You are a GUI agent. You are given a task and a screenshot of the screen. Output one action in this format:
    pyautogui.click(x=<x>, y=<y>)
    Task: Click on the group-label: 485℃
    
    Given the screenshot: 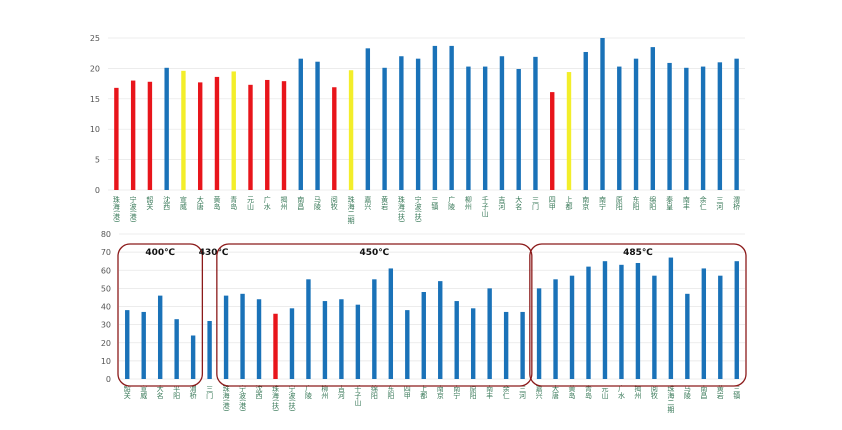 What is the action you would take?
    pyautogui.click(x=638, y=253)
    